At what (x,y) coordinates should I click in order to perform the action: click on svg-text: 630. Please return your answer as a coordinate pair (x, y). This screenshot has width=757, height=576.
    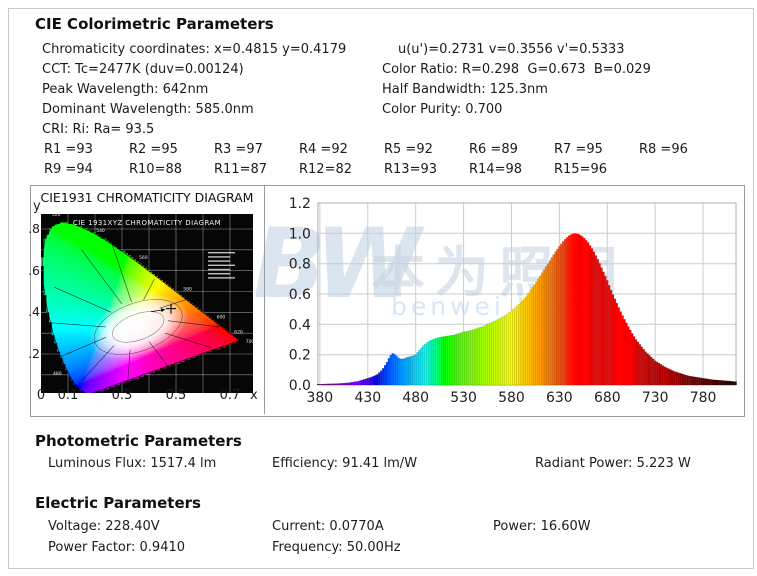
    Looking at the image, I should click on (559, 398).